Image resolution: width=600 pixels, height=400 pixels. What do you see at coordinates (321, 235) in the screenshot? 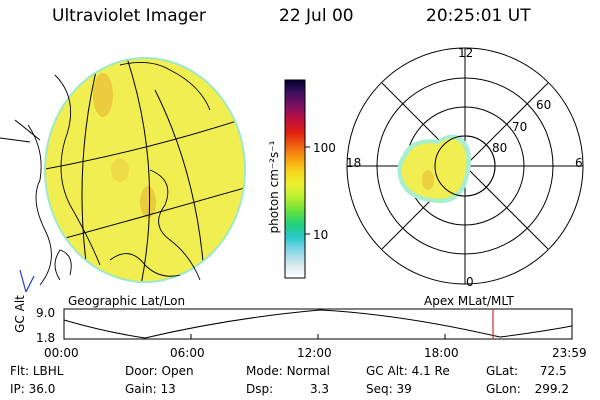
I see `colorbar-label-10: 10` at bounding box center [321, 235].